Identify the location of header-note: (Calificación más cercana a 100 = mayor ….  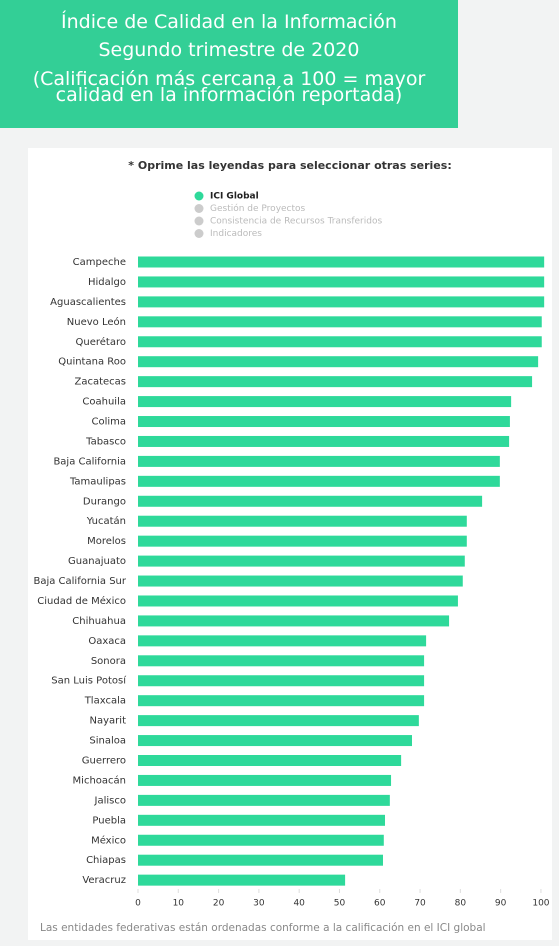
(229, 87).